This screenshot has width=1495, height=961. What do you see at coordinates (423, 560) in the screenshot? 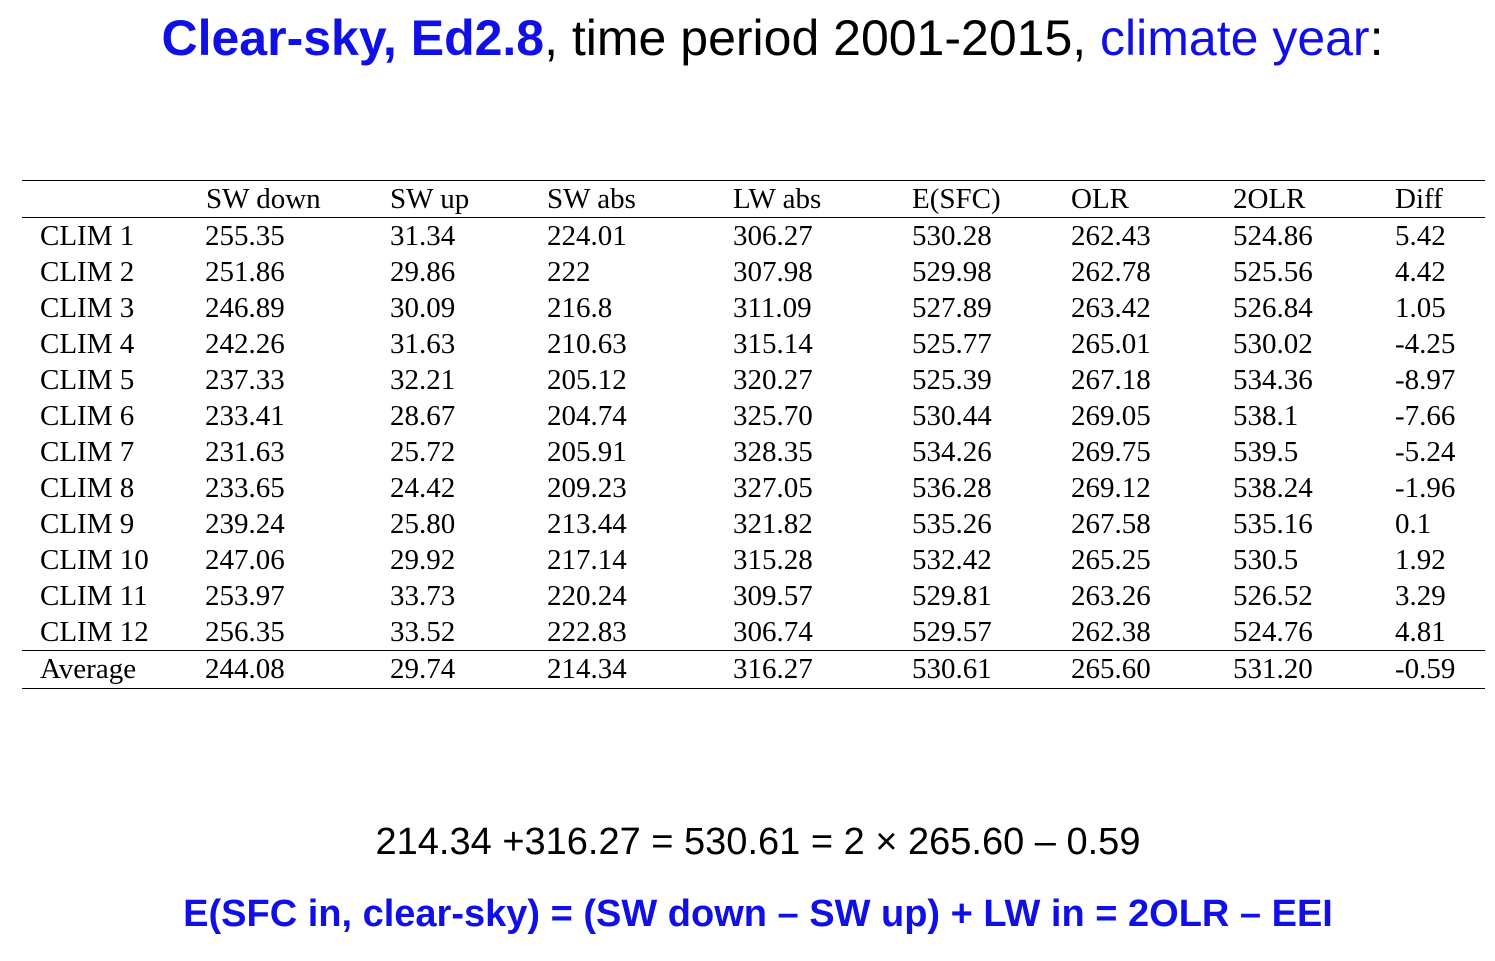
I see `table-cell: 29.92` at bounding box center [423, 560].